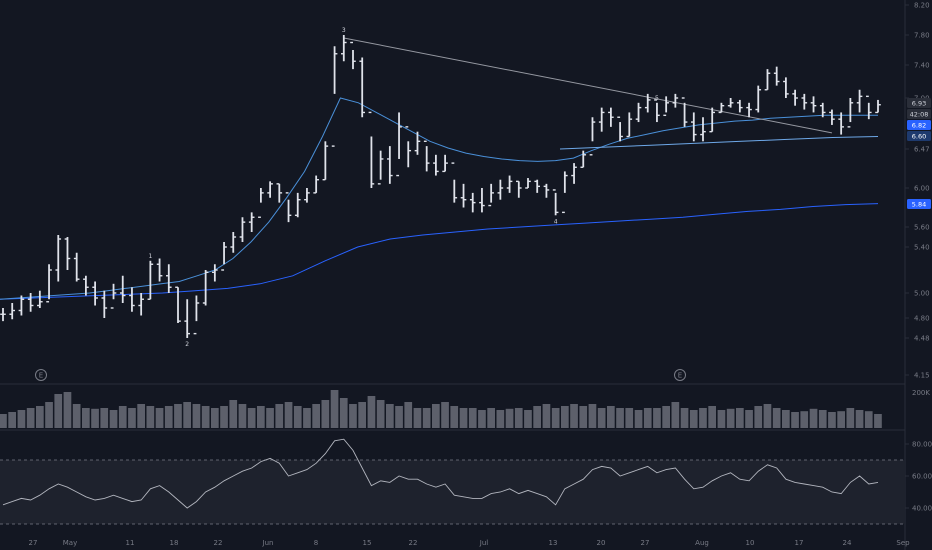  What do you see at coordinates (553, 543) in the screenshot?
I see `time-tick-label: 13` at bounding box center [553, 543].